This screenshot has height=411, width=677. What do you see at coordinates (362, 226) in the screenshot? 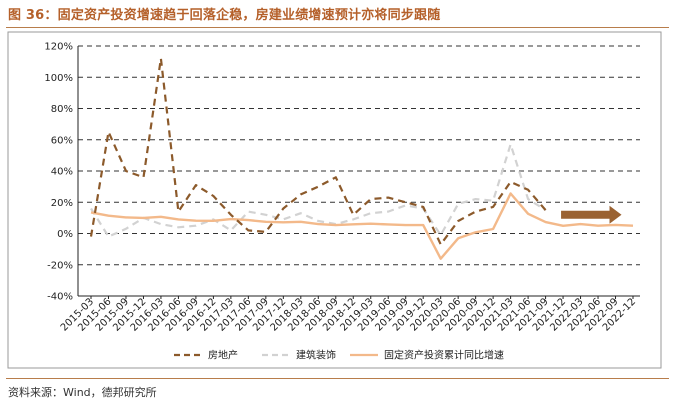
I see `fixed-asset-line` at bounding box center [362, 226].